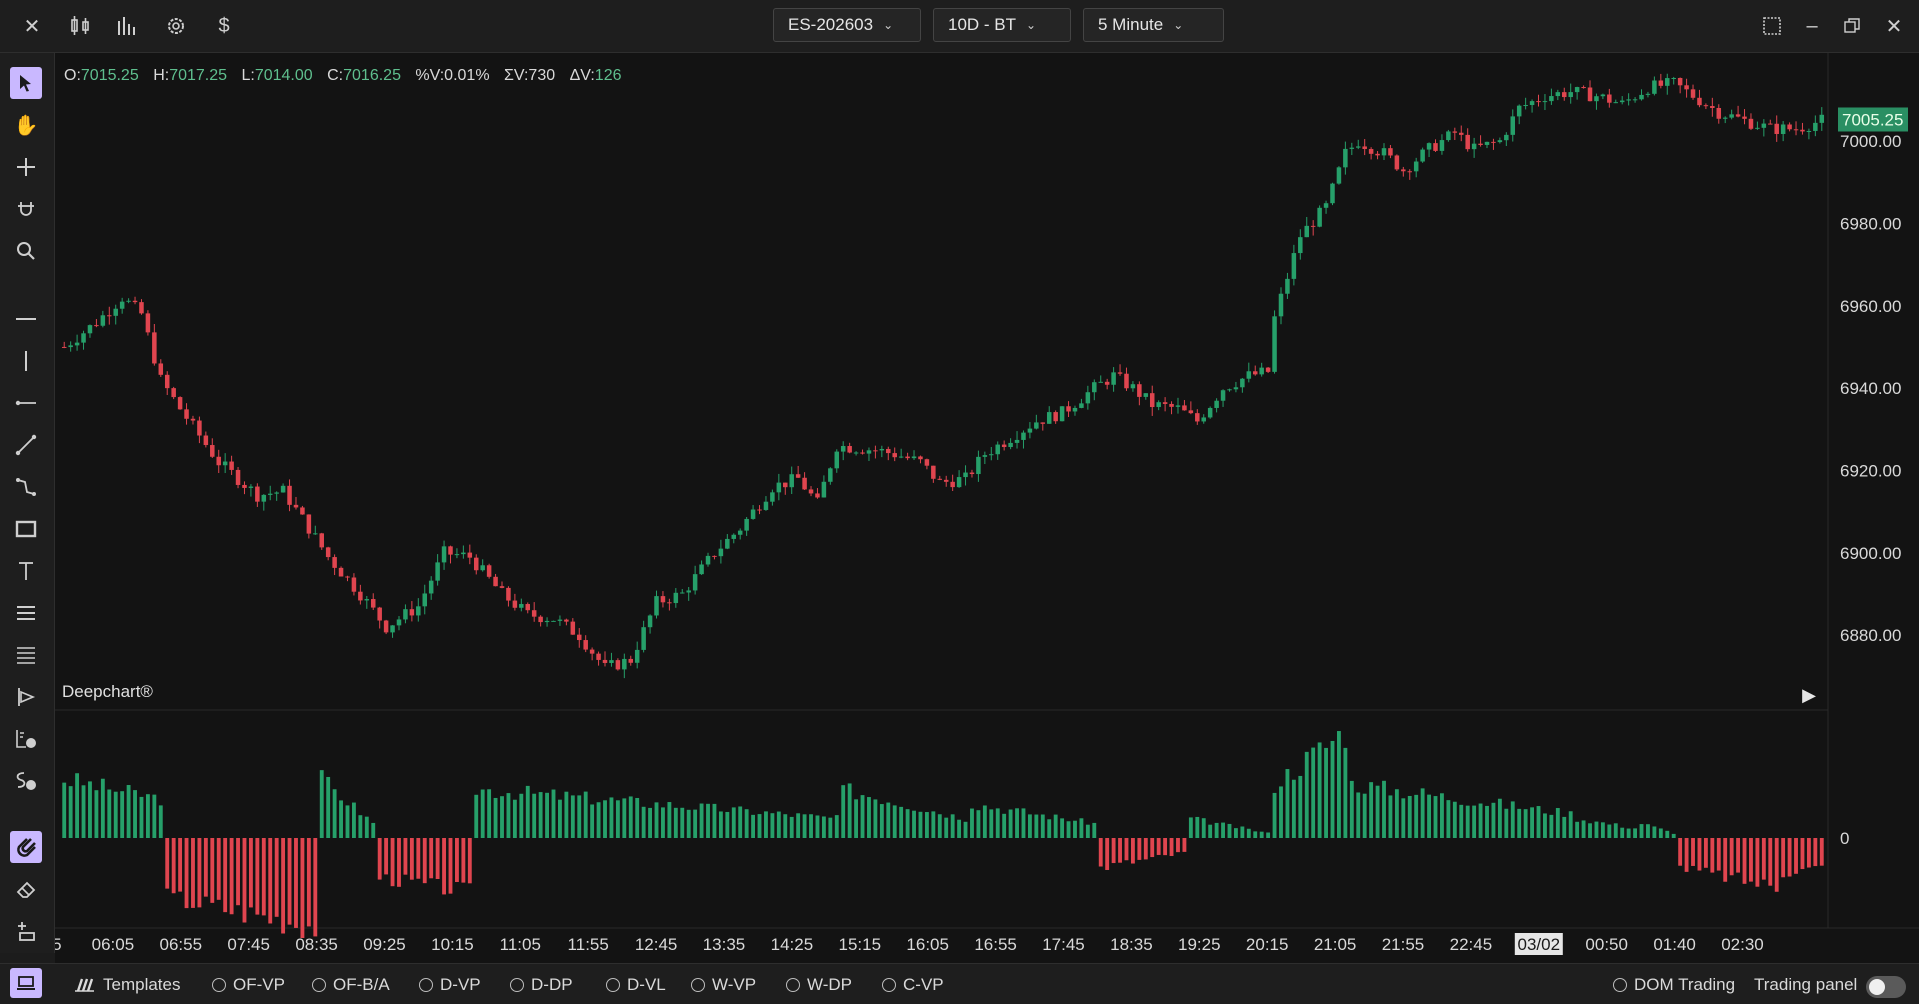 The height and width of the screenshot is (1004, 1919). Describe the element at coordinates (723, 985) in the screenshot. I see `study-toggle: W-VP` at that location.